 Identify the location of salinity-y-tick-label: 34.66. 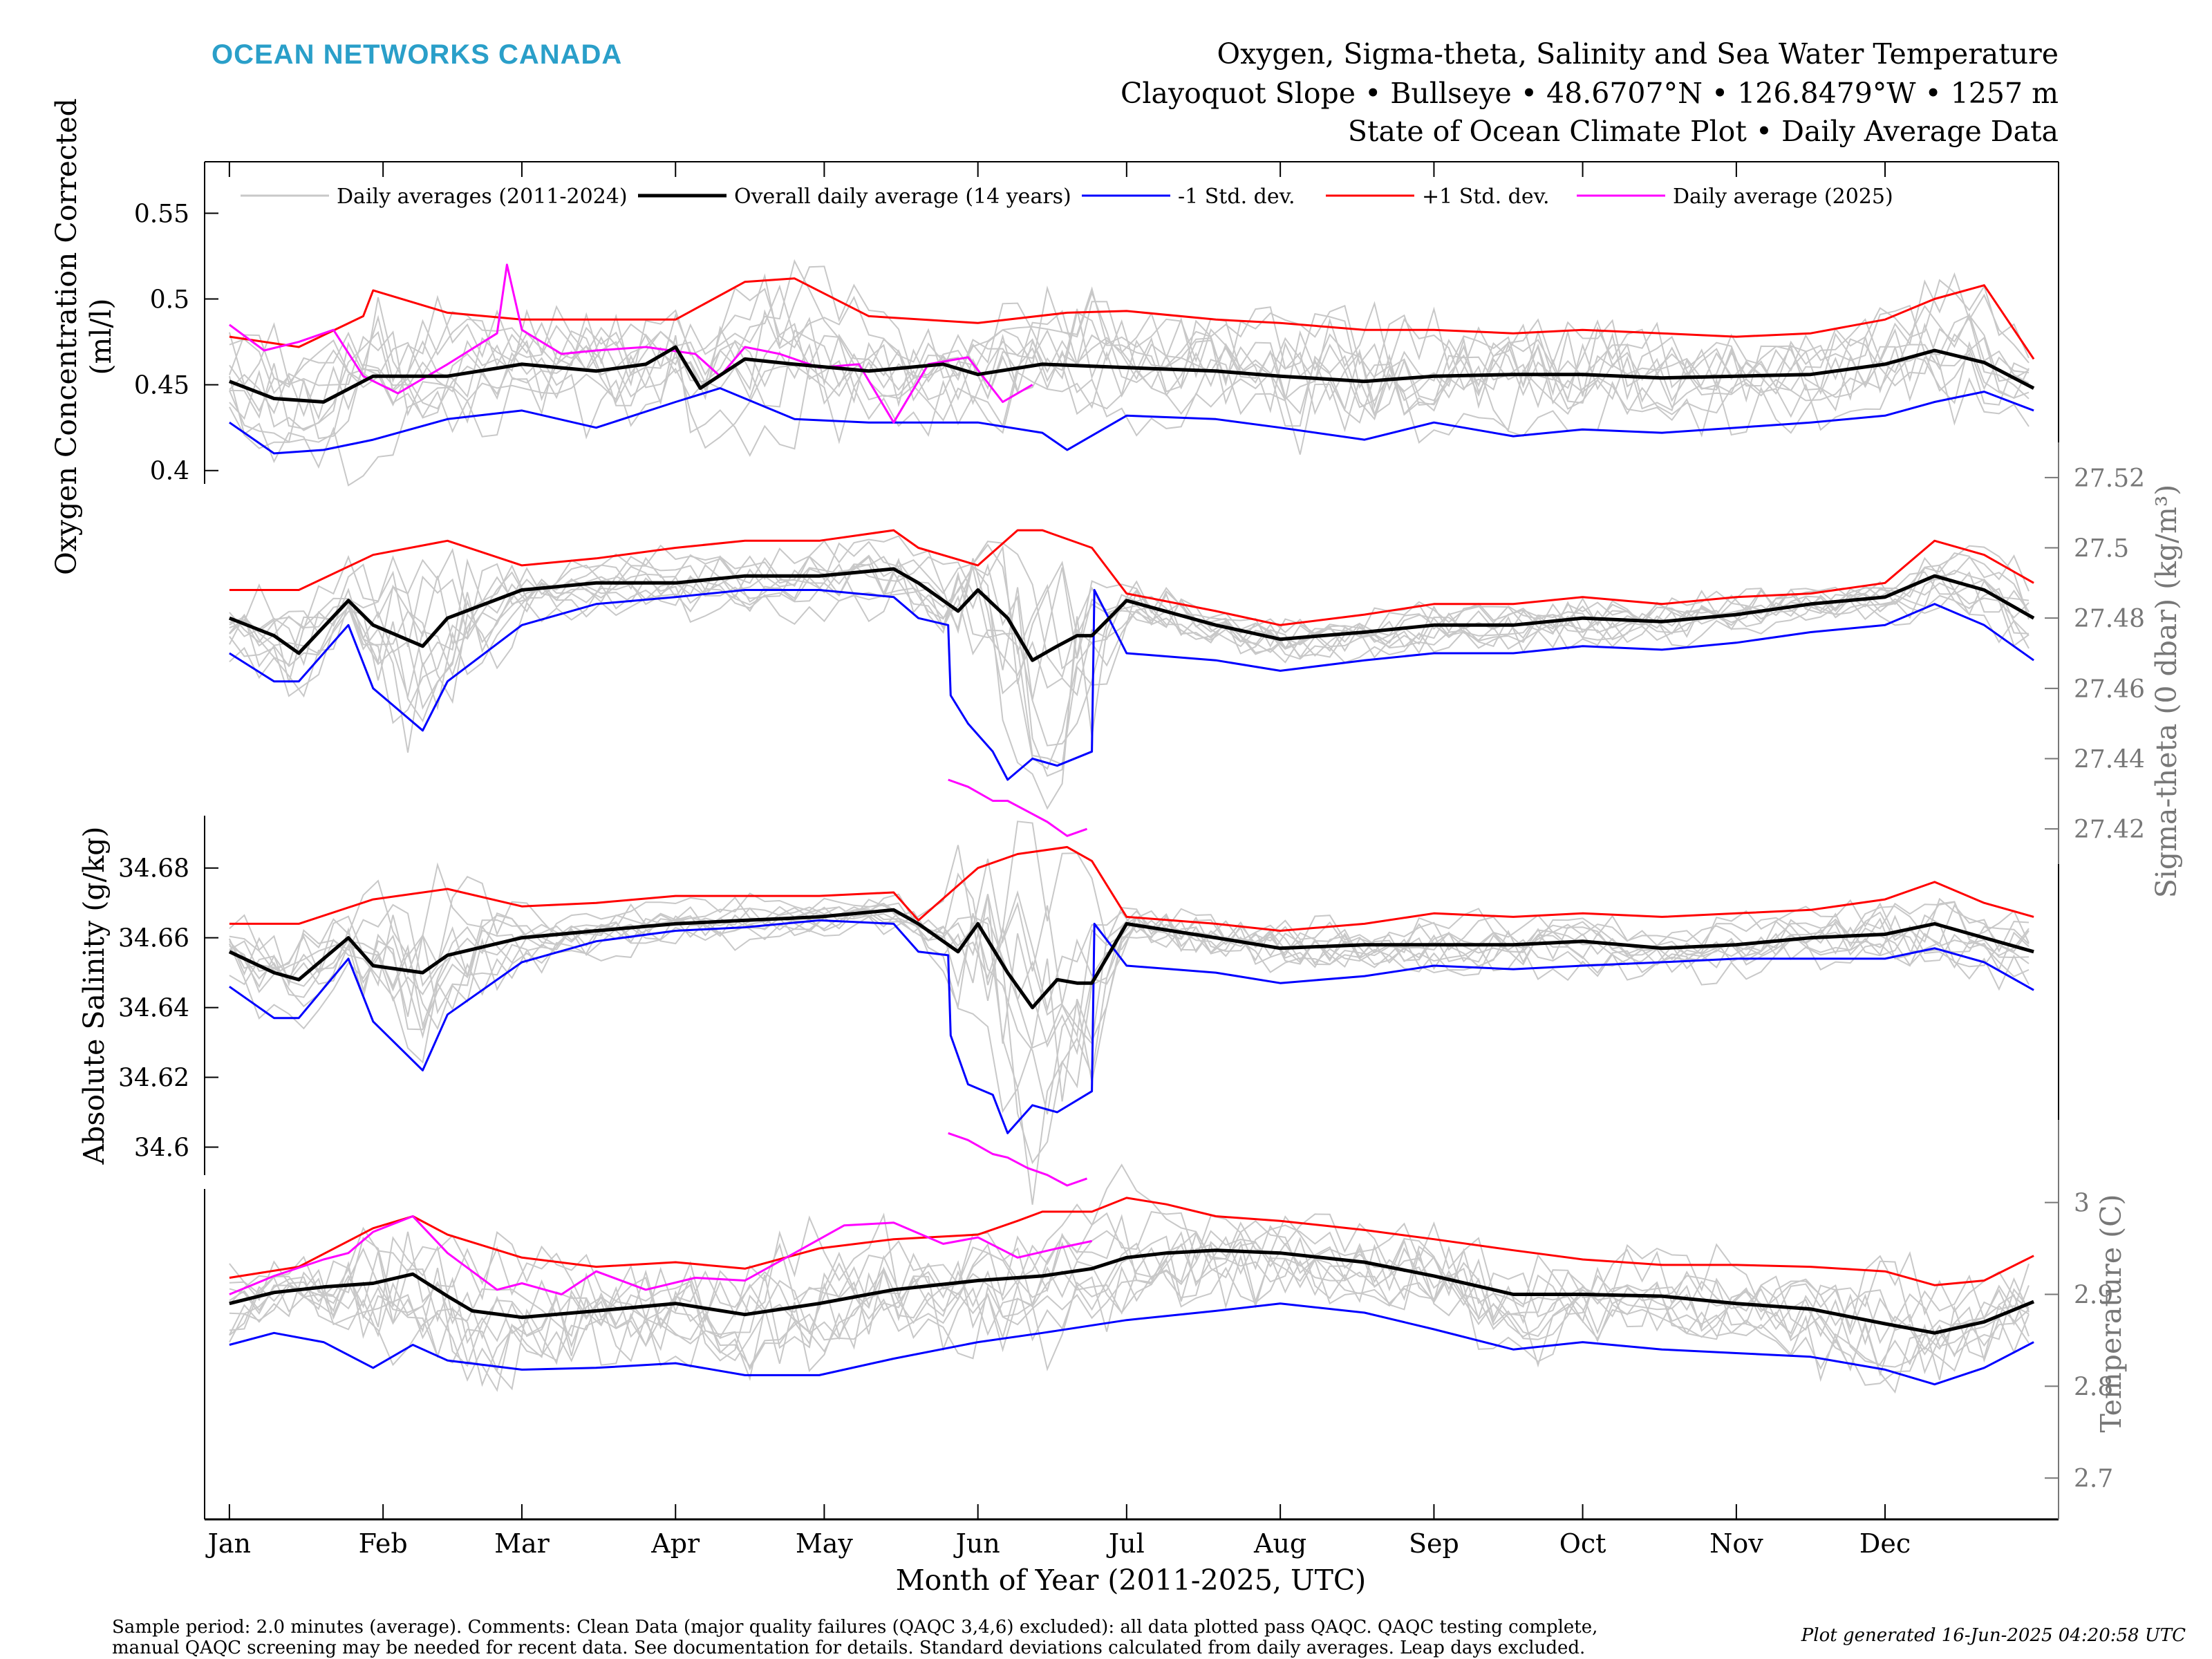
(153, 939).